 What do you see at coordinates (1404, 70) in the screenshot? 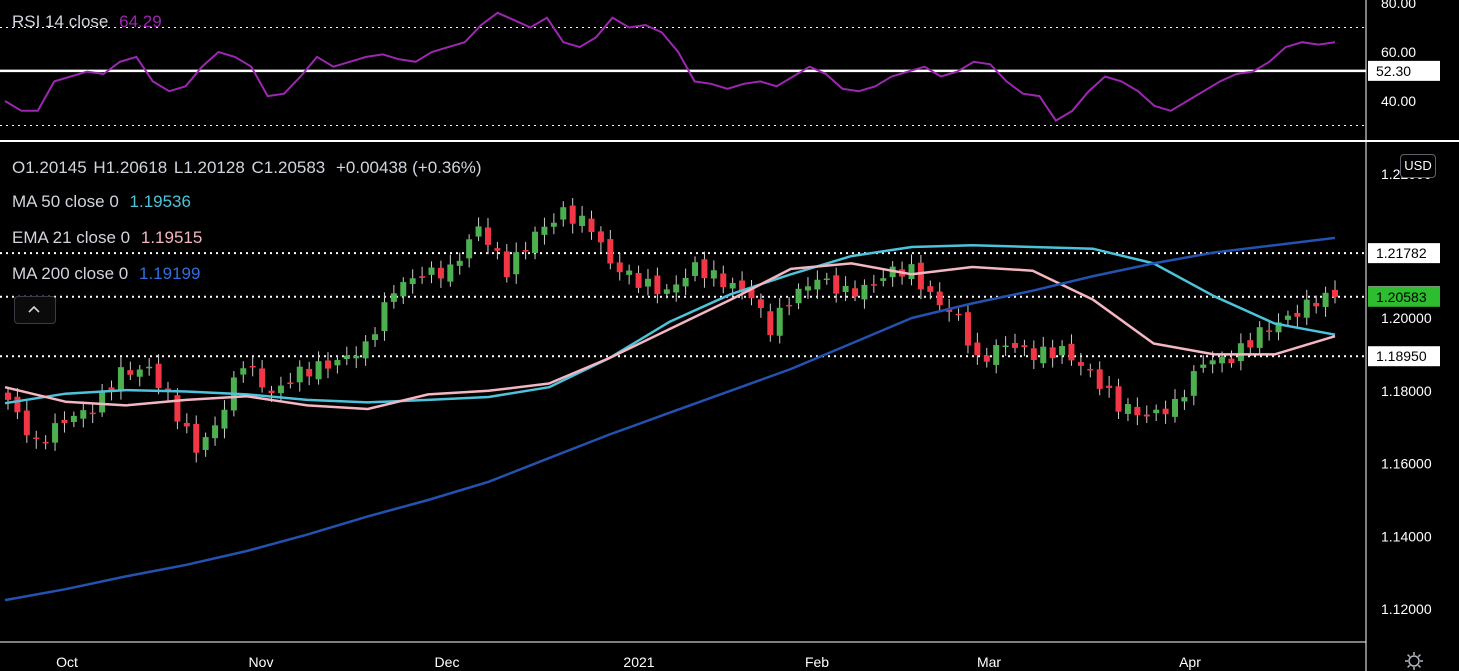
I see `rsi-level-tag` at bounding box center [1404, 70].